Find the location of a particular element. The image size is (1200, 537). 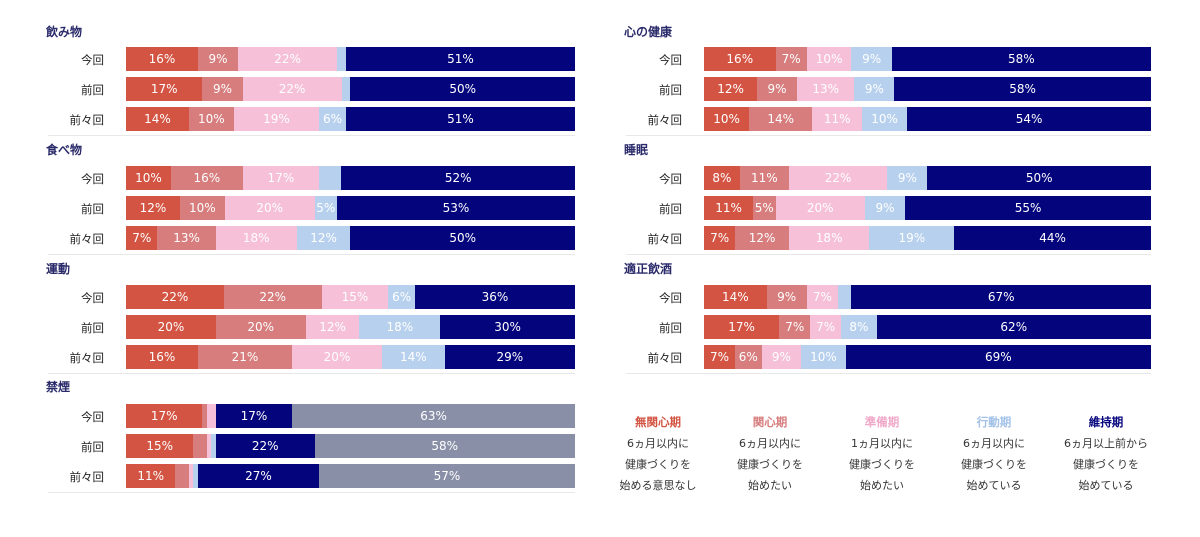

legend-name: 準備期 is located at coordinates (882, 422).